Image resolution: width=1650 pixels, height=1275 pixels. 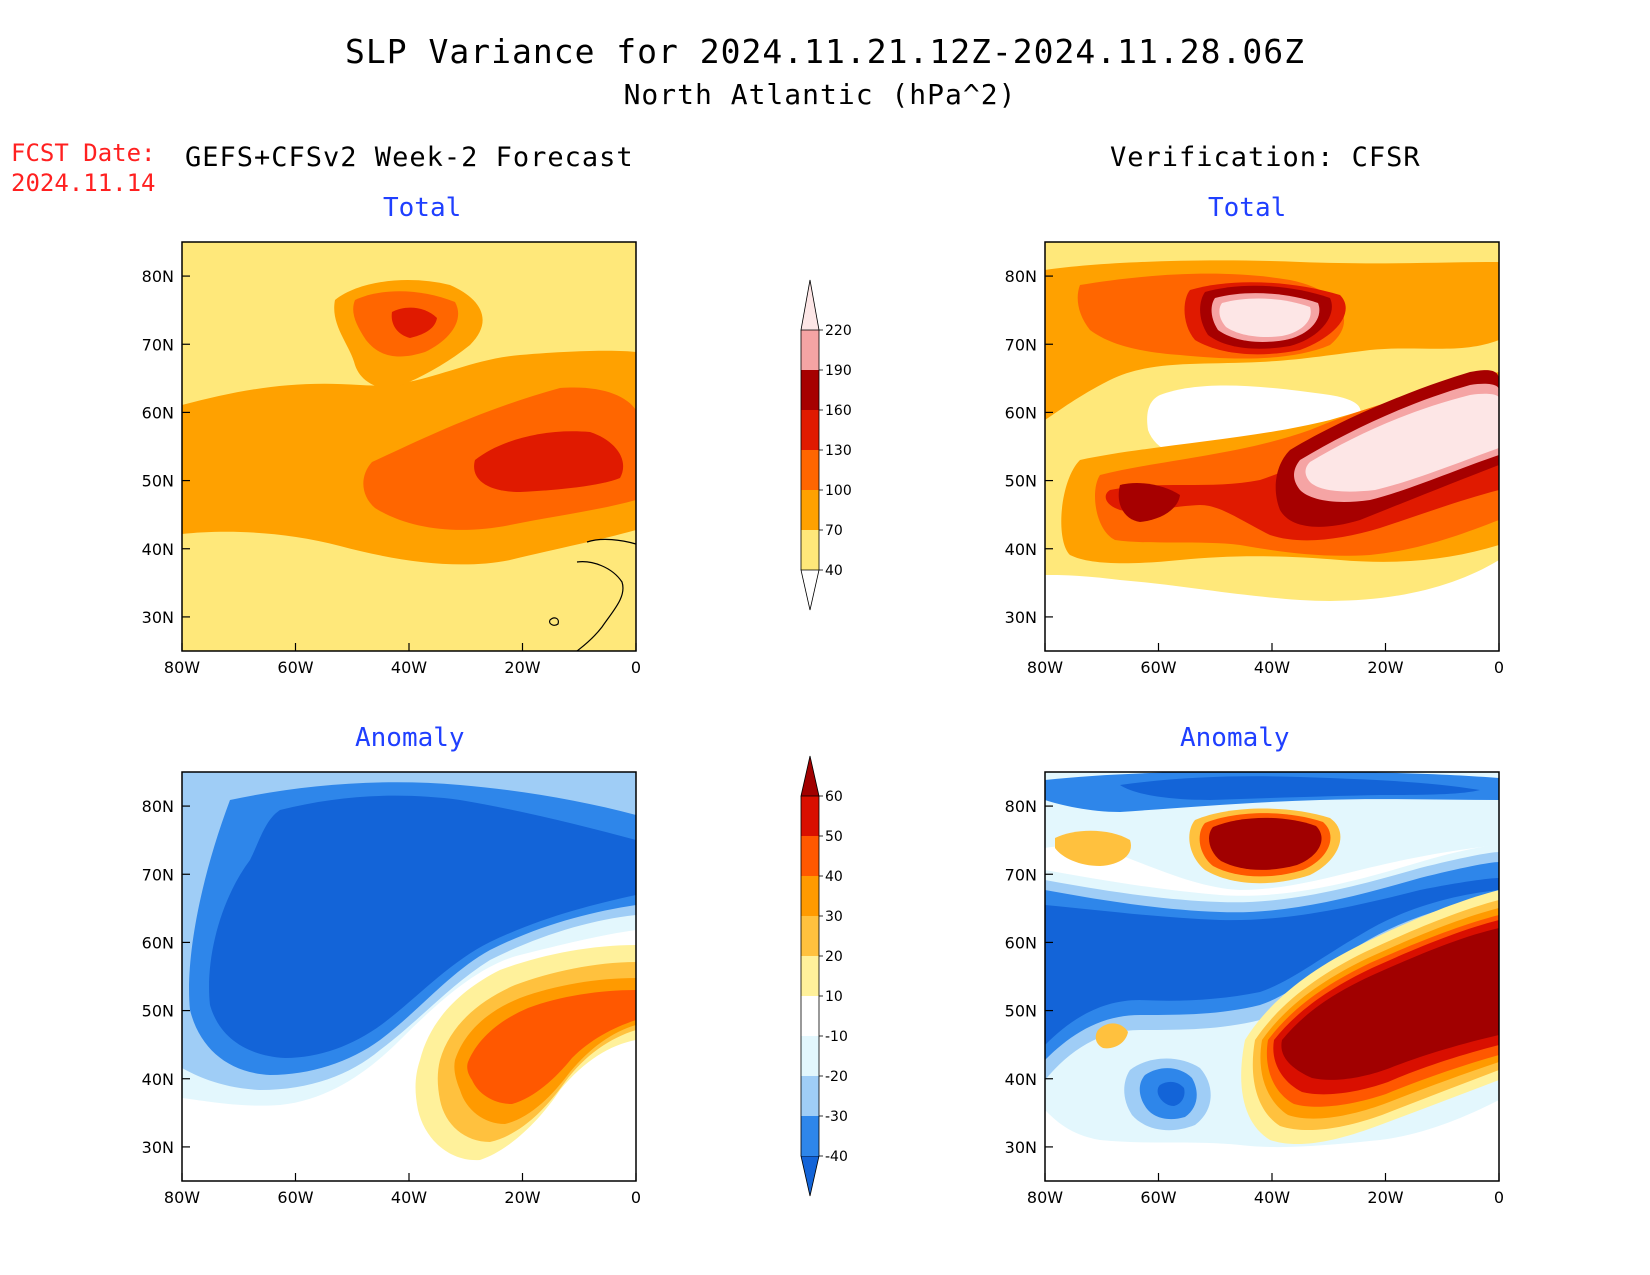 I want to click on verification-anomaly-map, so click(x=1272, y=976).